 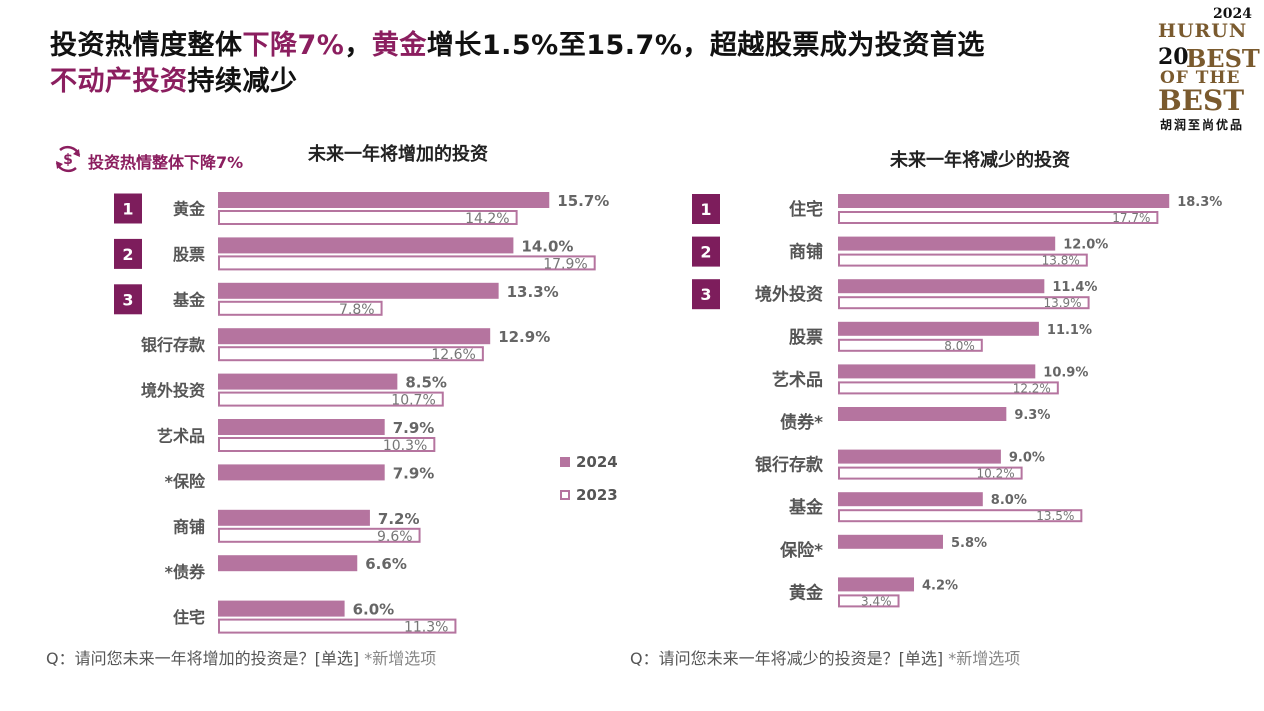 What do you see at coordinates (1062, 303) in the screenshot?
I see `right-value-label-2023: 13.9%` at bounding box center [1062, 303].